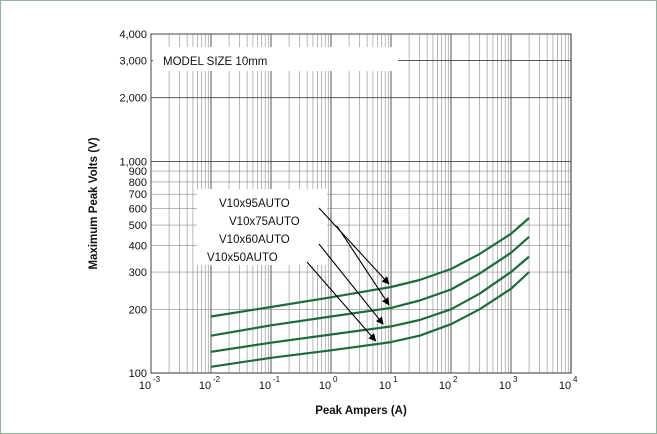 This screenshot has height=434, width=657. I want to click on y-tick-label: 3,000, so click(133, 61).